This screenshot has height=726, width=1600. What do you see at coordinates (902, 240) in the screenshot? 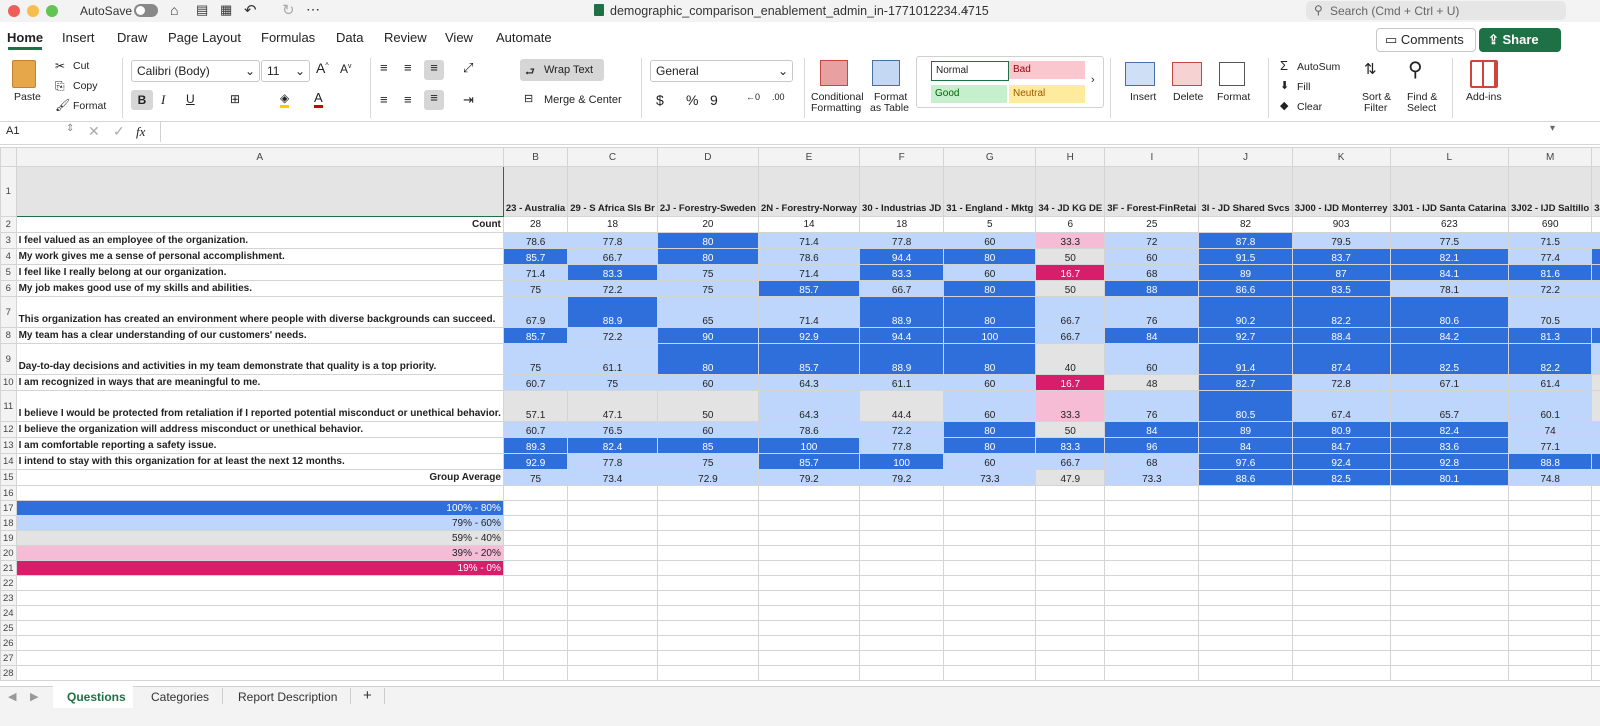
I see `score-cell: 77.8` at bounding box center [902, 240].